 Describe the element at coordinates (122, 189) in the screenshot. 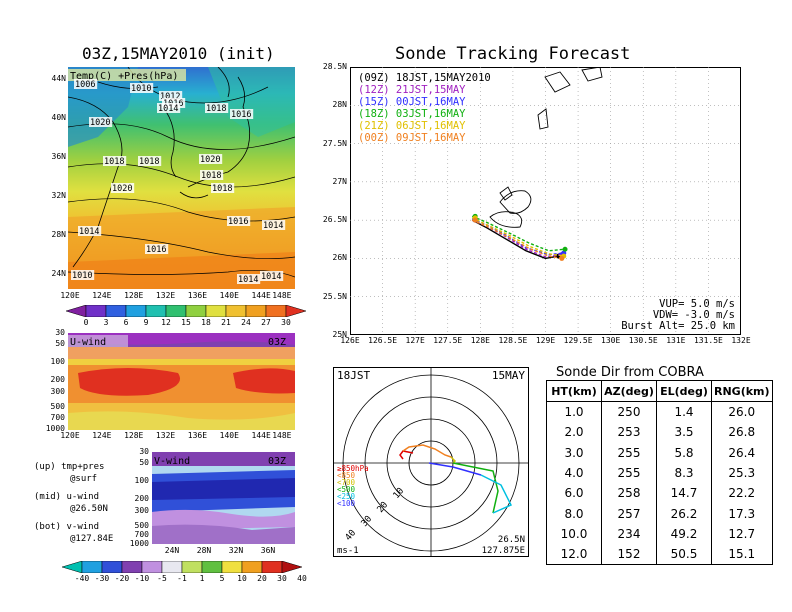

I see `pressure-label: 1020` at that location.